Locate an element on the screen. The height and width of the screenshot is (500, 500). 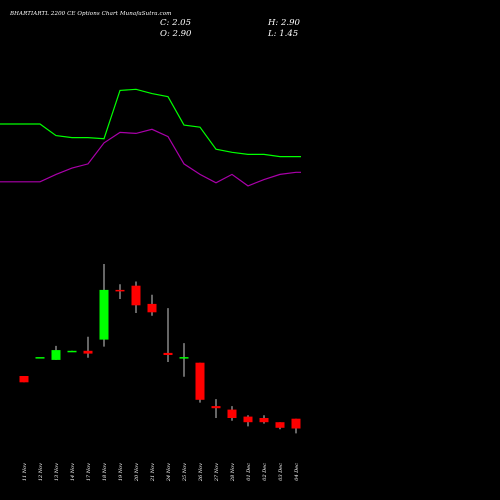
x-tick-label: 28 Nov is located at coordinates (233, 472).